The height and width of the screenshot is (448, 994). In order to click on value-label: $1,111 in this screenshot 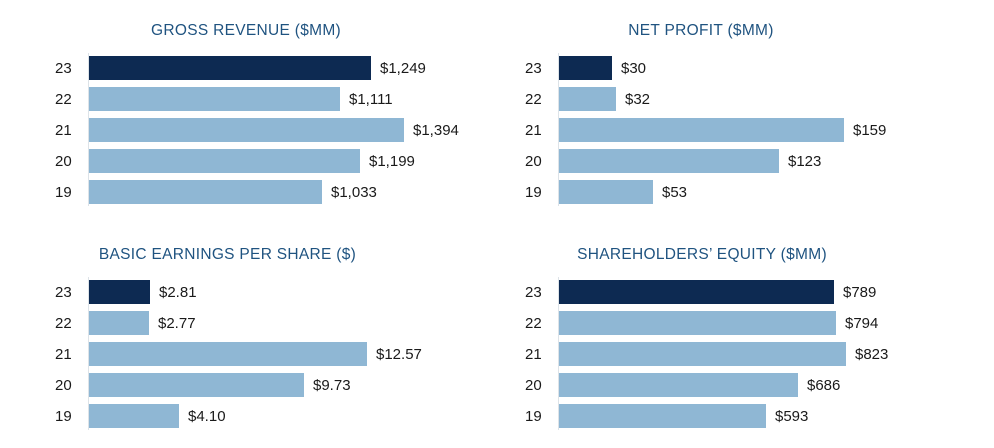, I will do `click(371, 99)`.